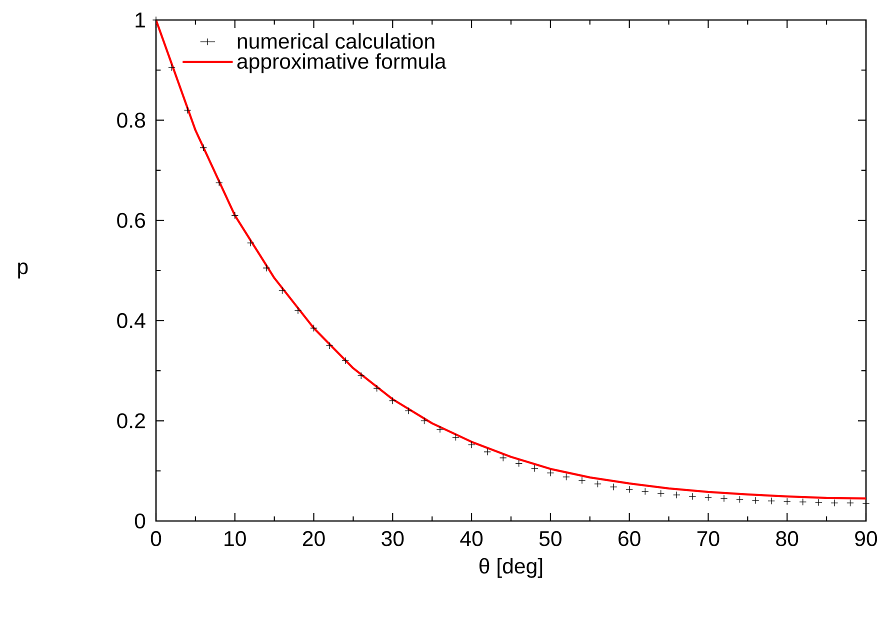 The width and height of the screenshot is (896, 619). I want to click on x-tick-label: 40, so click(471, 538).